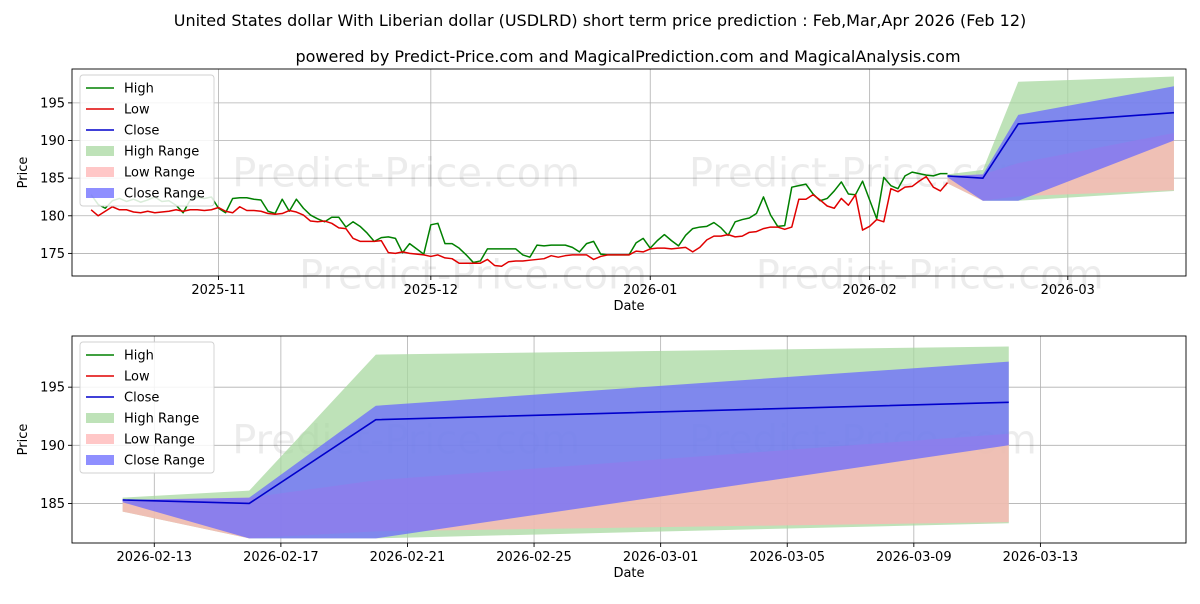 The image size is (1200, 604). I want to click on x-tick-label: 2026-02-25, so click(534, 557).